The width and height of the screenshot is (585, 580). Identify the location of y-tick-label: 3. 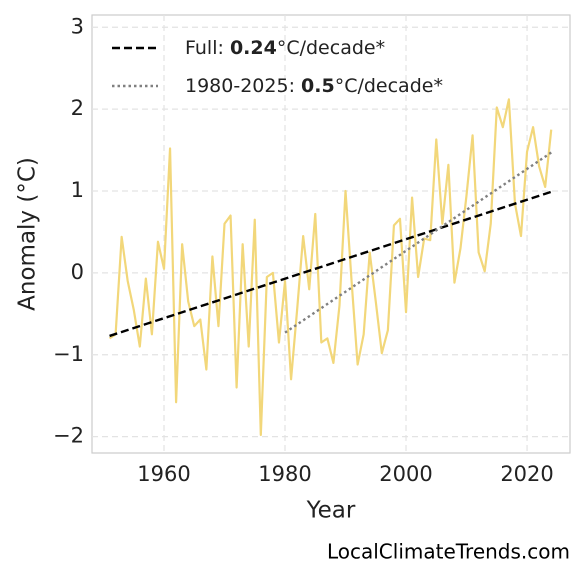
(77, 26).